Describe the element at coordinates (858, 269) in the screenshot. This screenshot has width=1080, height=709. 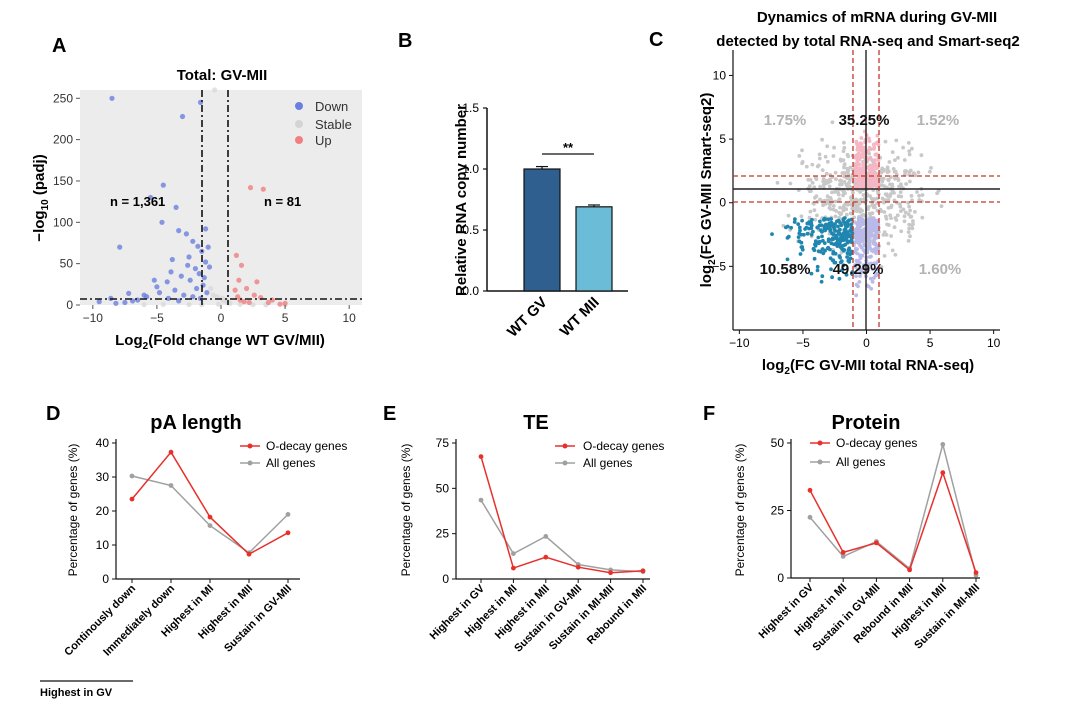
I see `panel-c-pct-bottom-center: 49.29%` at that location.